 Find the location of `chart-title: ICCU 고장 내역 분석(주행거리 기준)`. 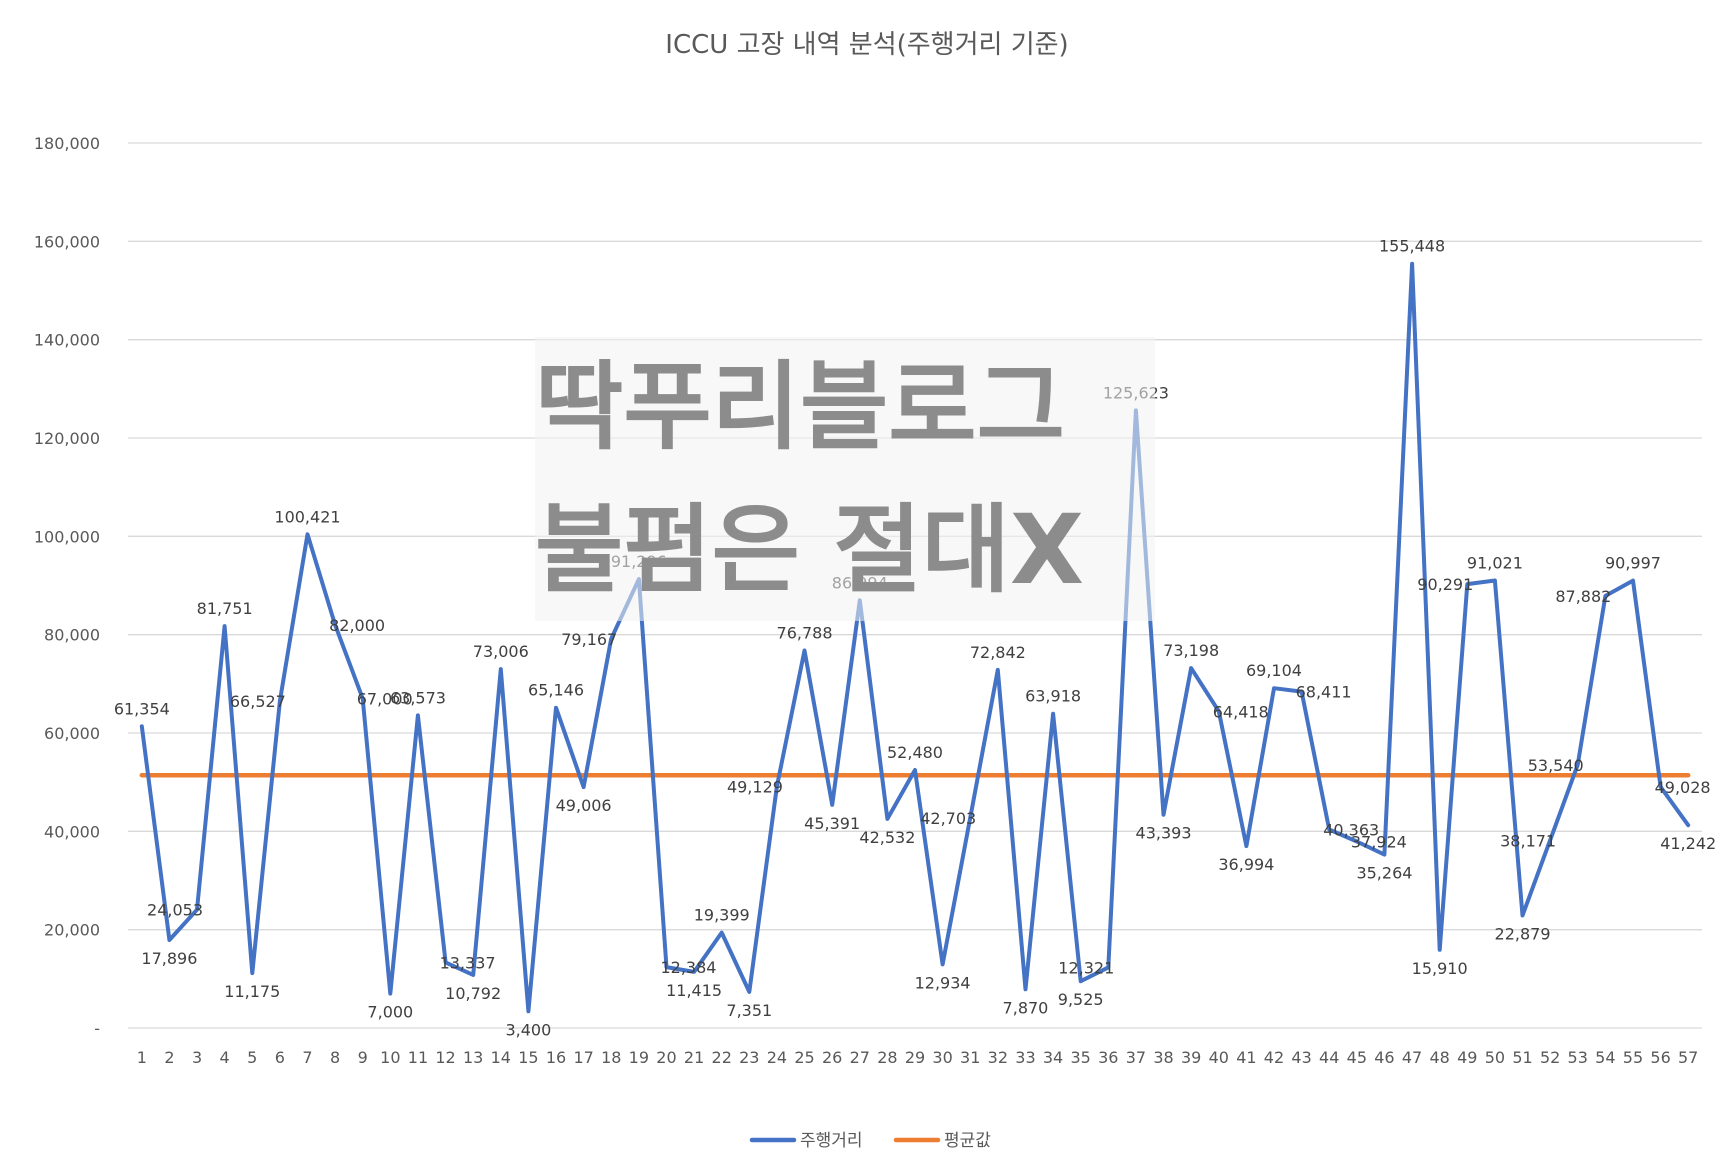

chart-title: ICCU 고장 내역 분석(주행거리 기준) is located at coordinates (866, 45).